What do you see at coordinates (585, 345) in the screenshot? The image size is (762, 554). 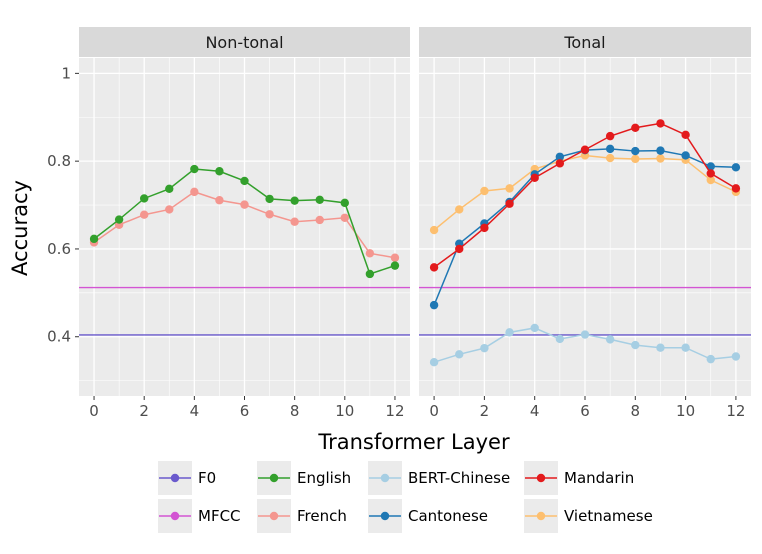 I see `series-bert-chinese-tonal` at bounding box center [585, 345].